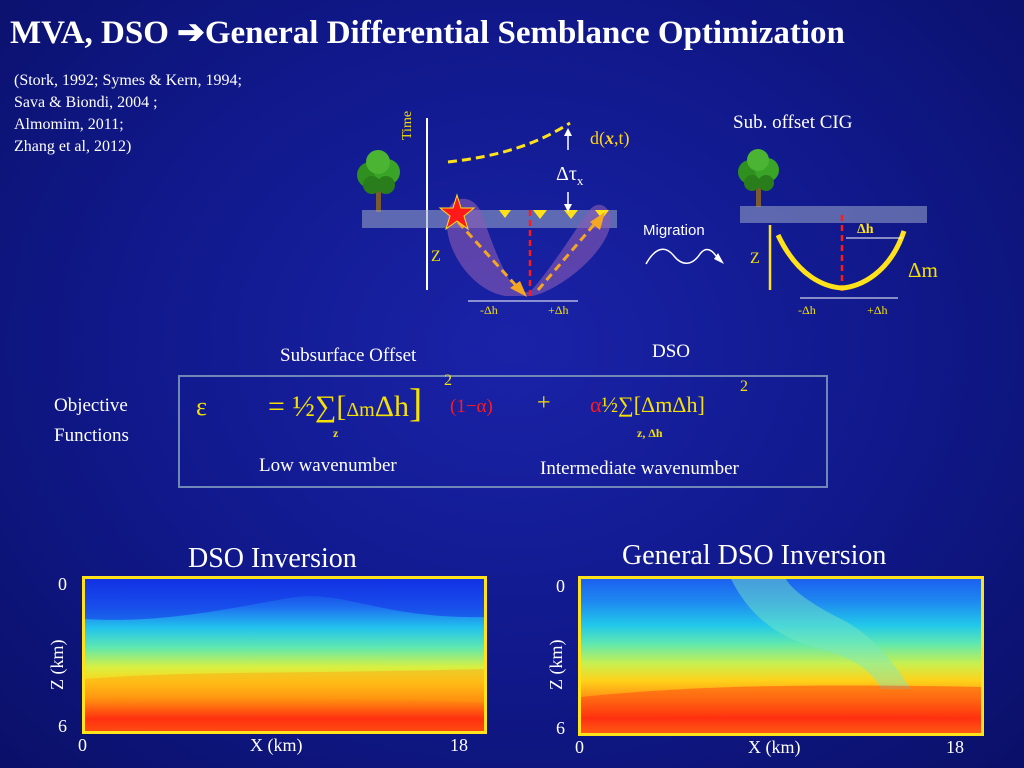  Describe the element at coordinates (755, 258) in the screenshot. I see `z-axis-label-right: Z` at that location.